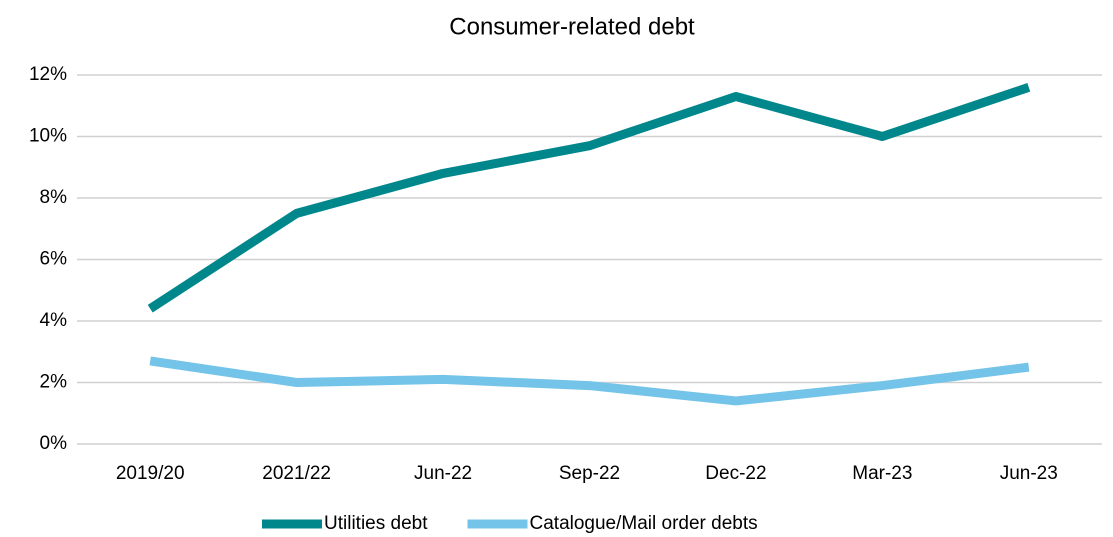  What do you see at coordinates (54, 320) in the screenshot?
I see `y-tick-label: 4%` at bounding box center [54, 320].